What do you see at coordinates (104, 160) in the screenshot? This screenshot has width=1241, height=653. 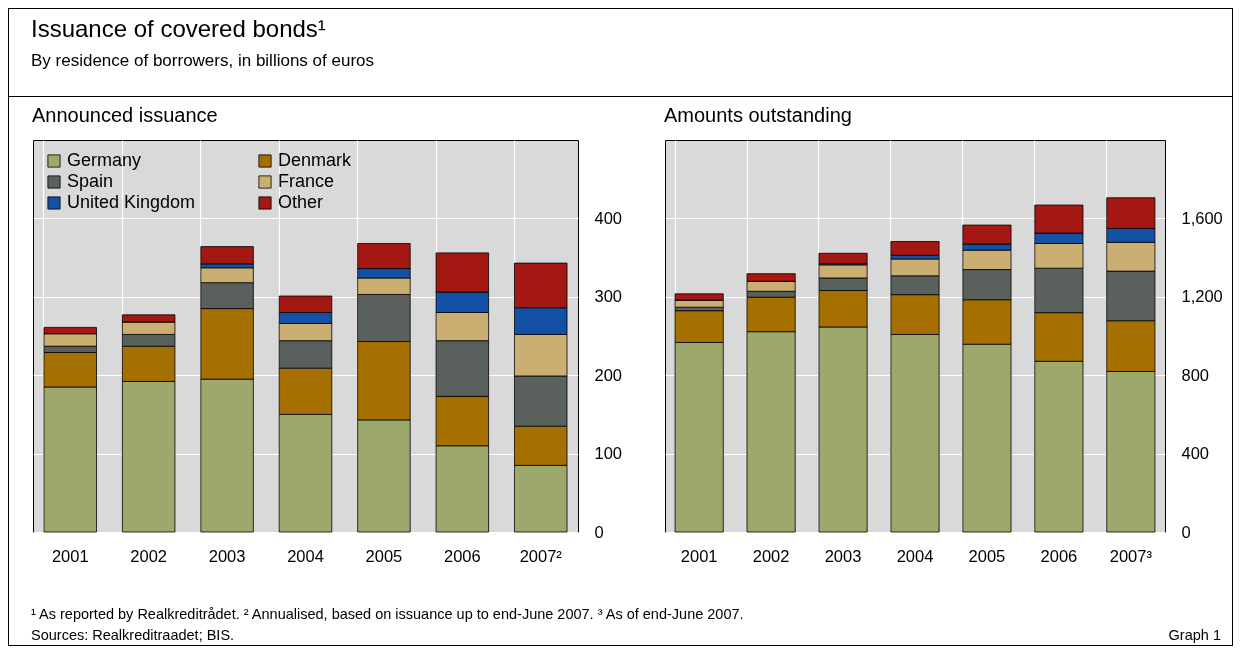 I see `legend-label: Germany` at bounding box center [104, 160].